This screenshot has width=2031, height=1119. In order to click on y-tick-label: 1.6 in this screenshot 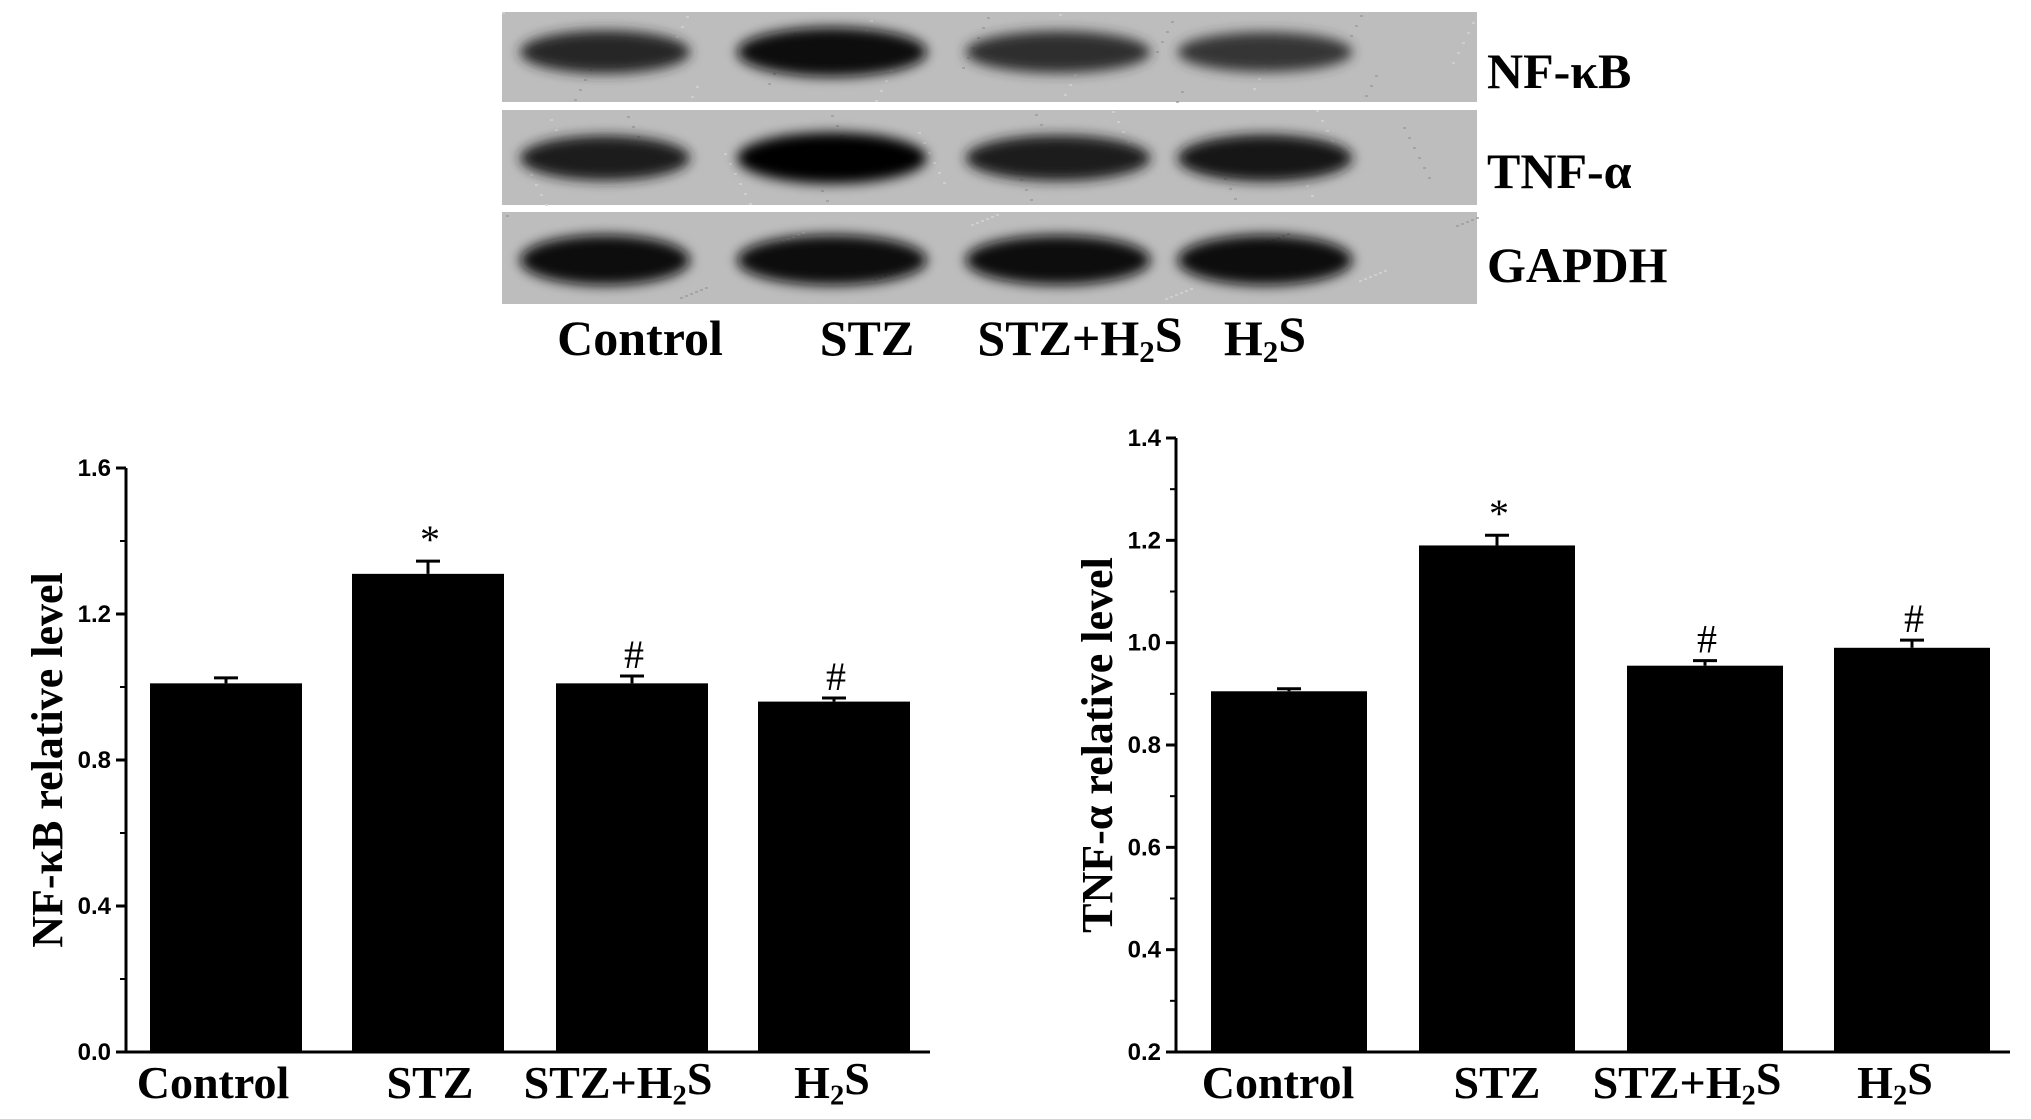, I will do `click(94, 468)`.